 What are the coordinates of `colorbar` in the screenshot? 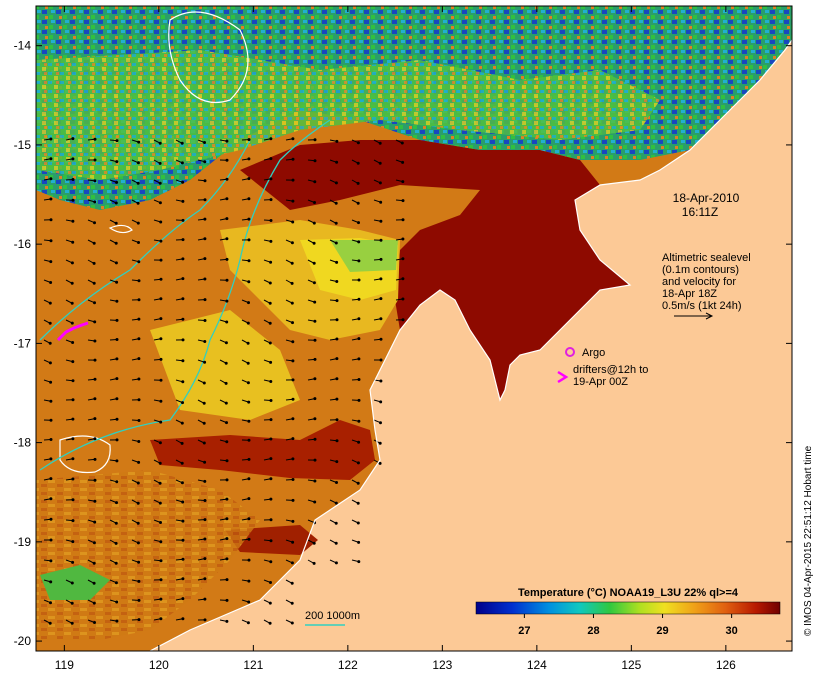 It's located at (628, 608).